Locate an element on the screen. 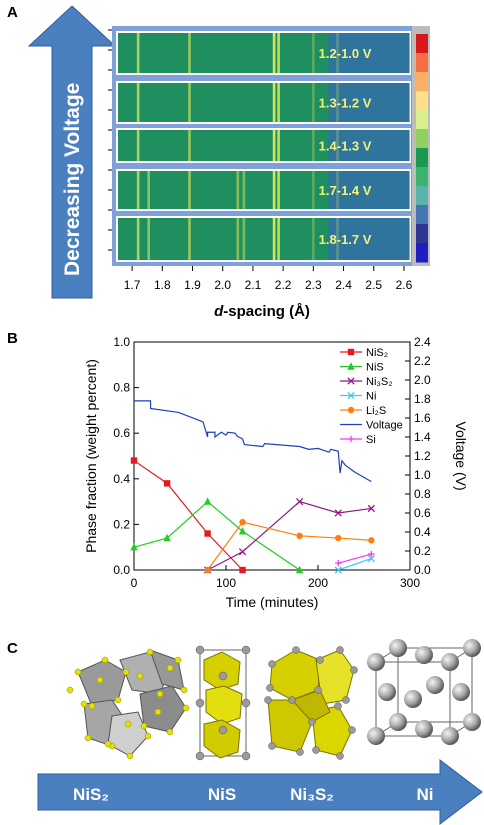 This screenshot has height=825, width=484. y2-tick-label: 0.2 is located at coordinates (422, 551).